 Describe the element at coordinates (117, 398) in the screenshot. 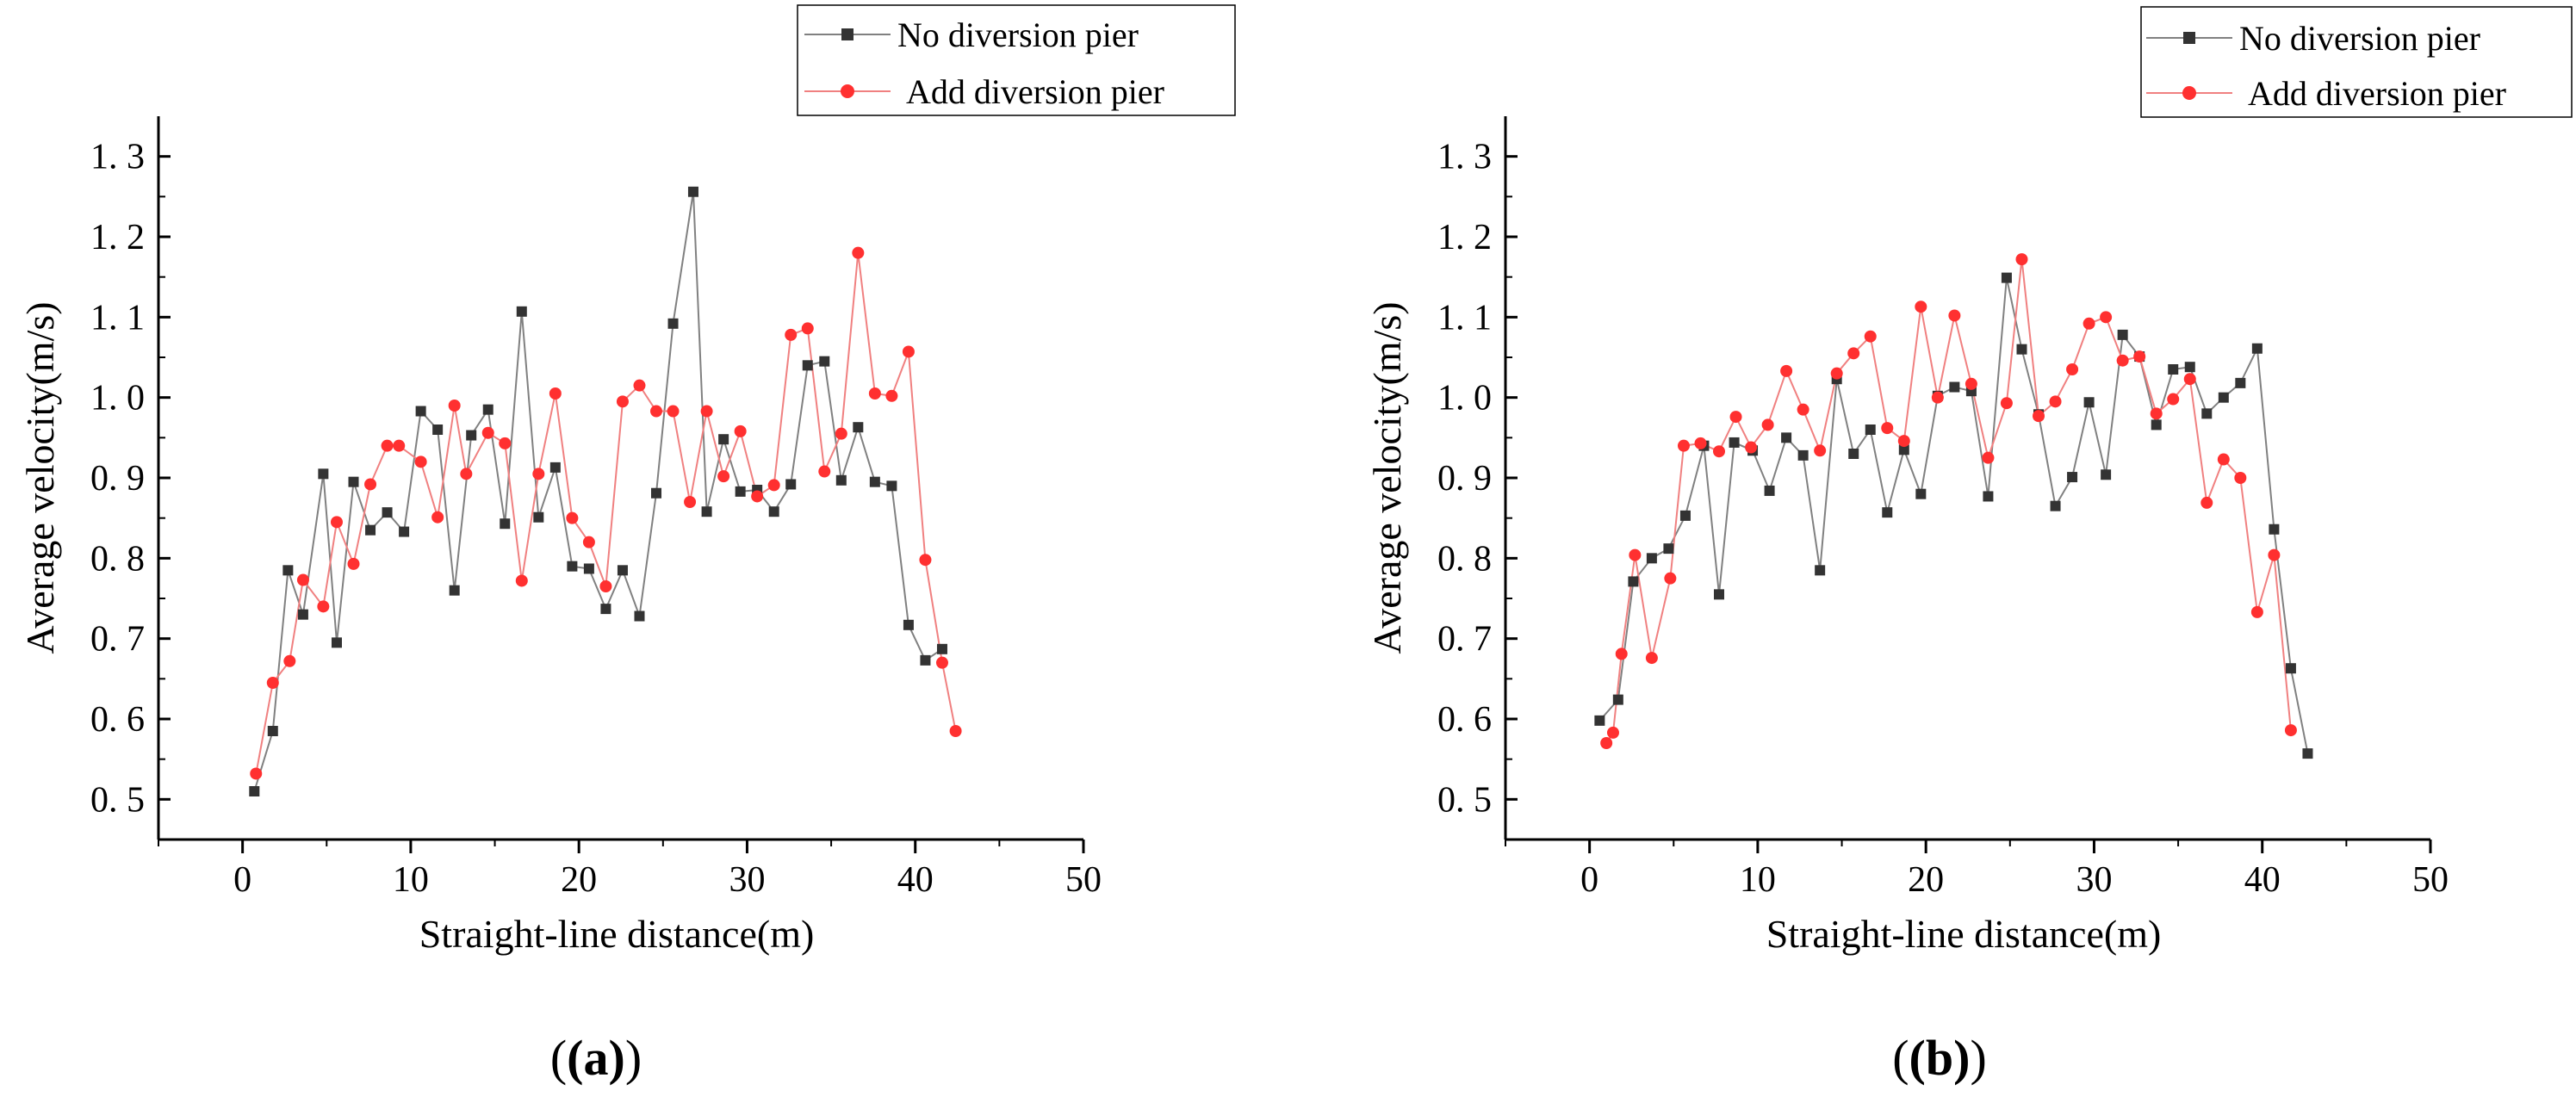

I see `y-tick-label: 1. 0` at that location.